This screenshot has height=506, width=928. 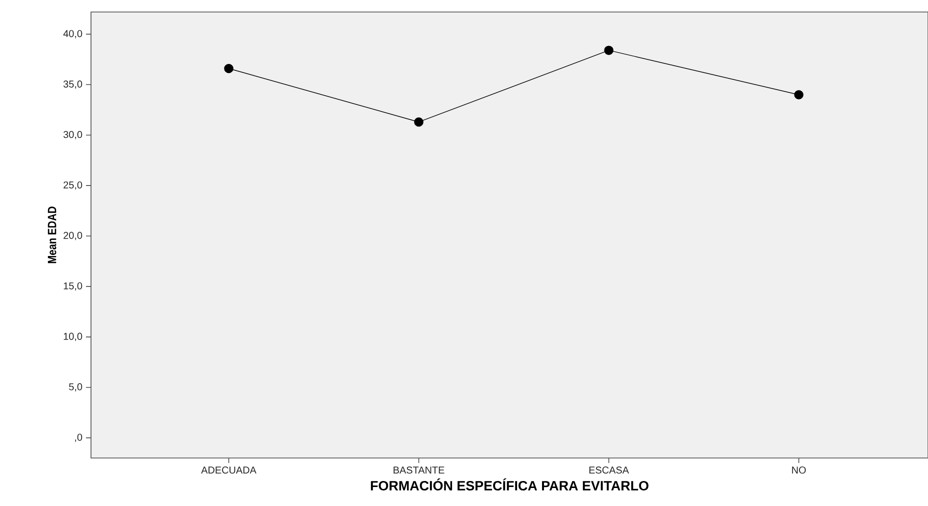 I want to click on y-tick-label: 25,0, so click(x=73, y=185).